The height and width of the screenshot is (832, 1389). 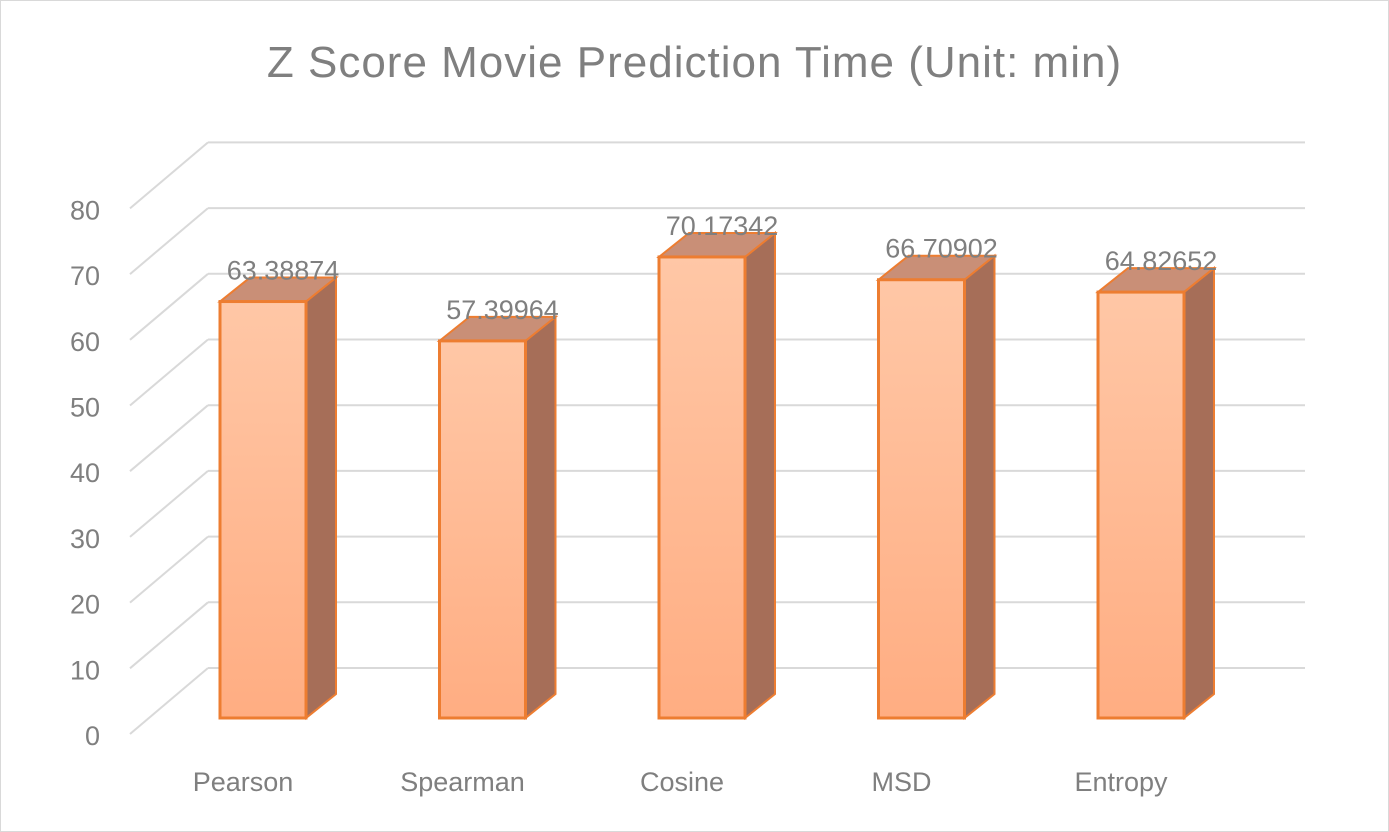 What do you see at coordinates (502, 310) in the screenshot?
I see `data-label: 57.39964` at bounding box center [502, 310].